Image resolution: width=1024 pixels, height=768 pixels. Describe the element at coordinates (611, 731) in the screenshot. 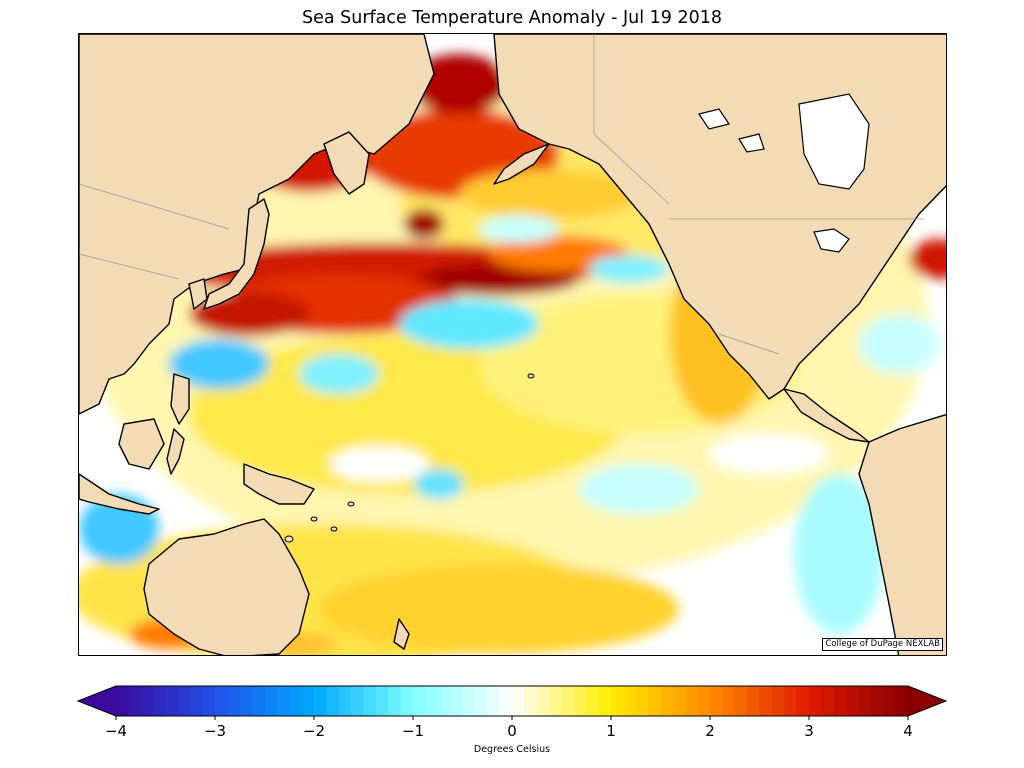

I see `colorbar-tick-label: 1` at that location.